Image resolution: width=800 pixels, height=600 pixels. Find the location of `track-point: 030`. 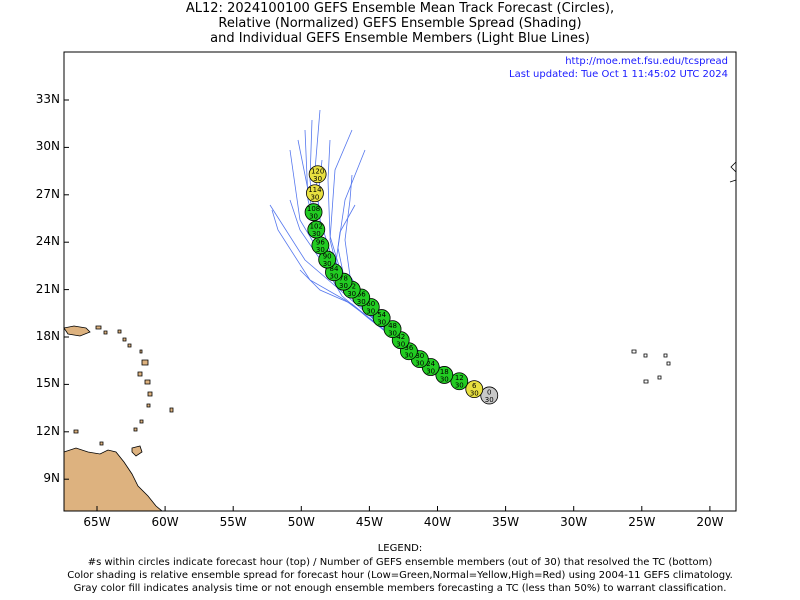

track-point: 030 is located at coordinates (489, 395).